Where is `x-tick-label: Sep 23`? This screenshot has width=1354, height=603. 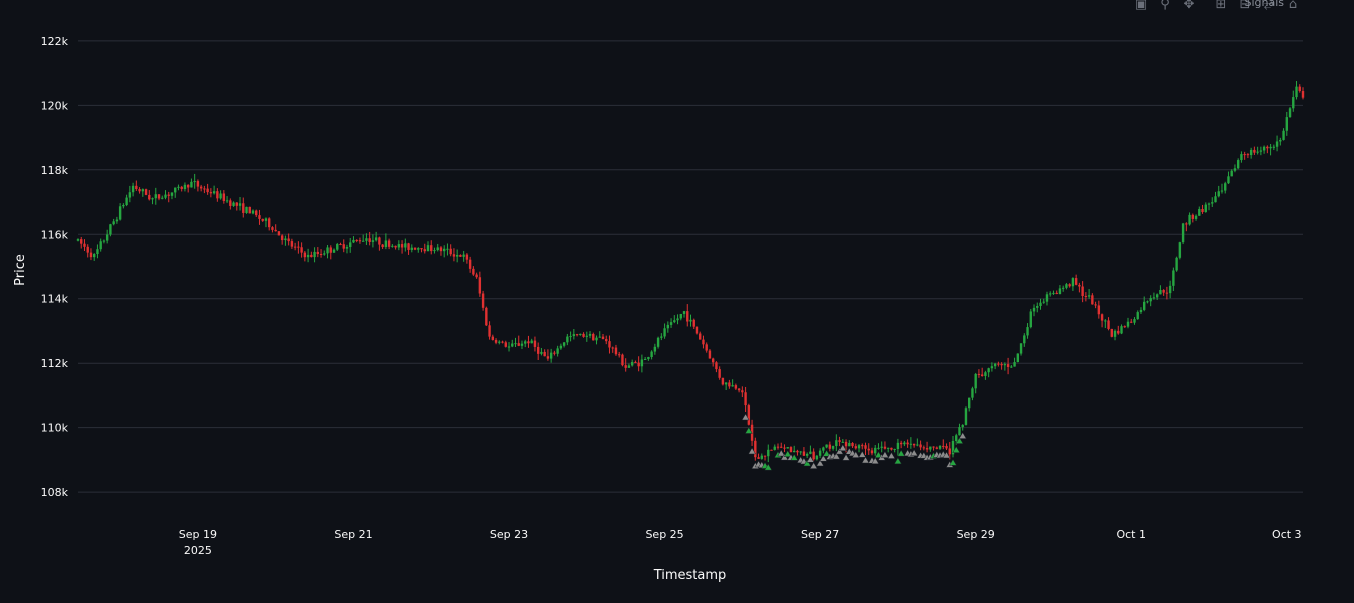
x-tick-label: Sep 23 is located at coordinates (509, 534).